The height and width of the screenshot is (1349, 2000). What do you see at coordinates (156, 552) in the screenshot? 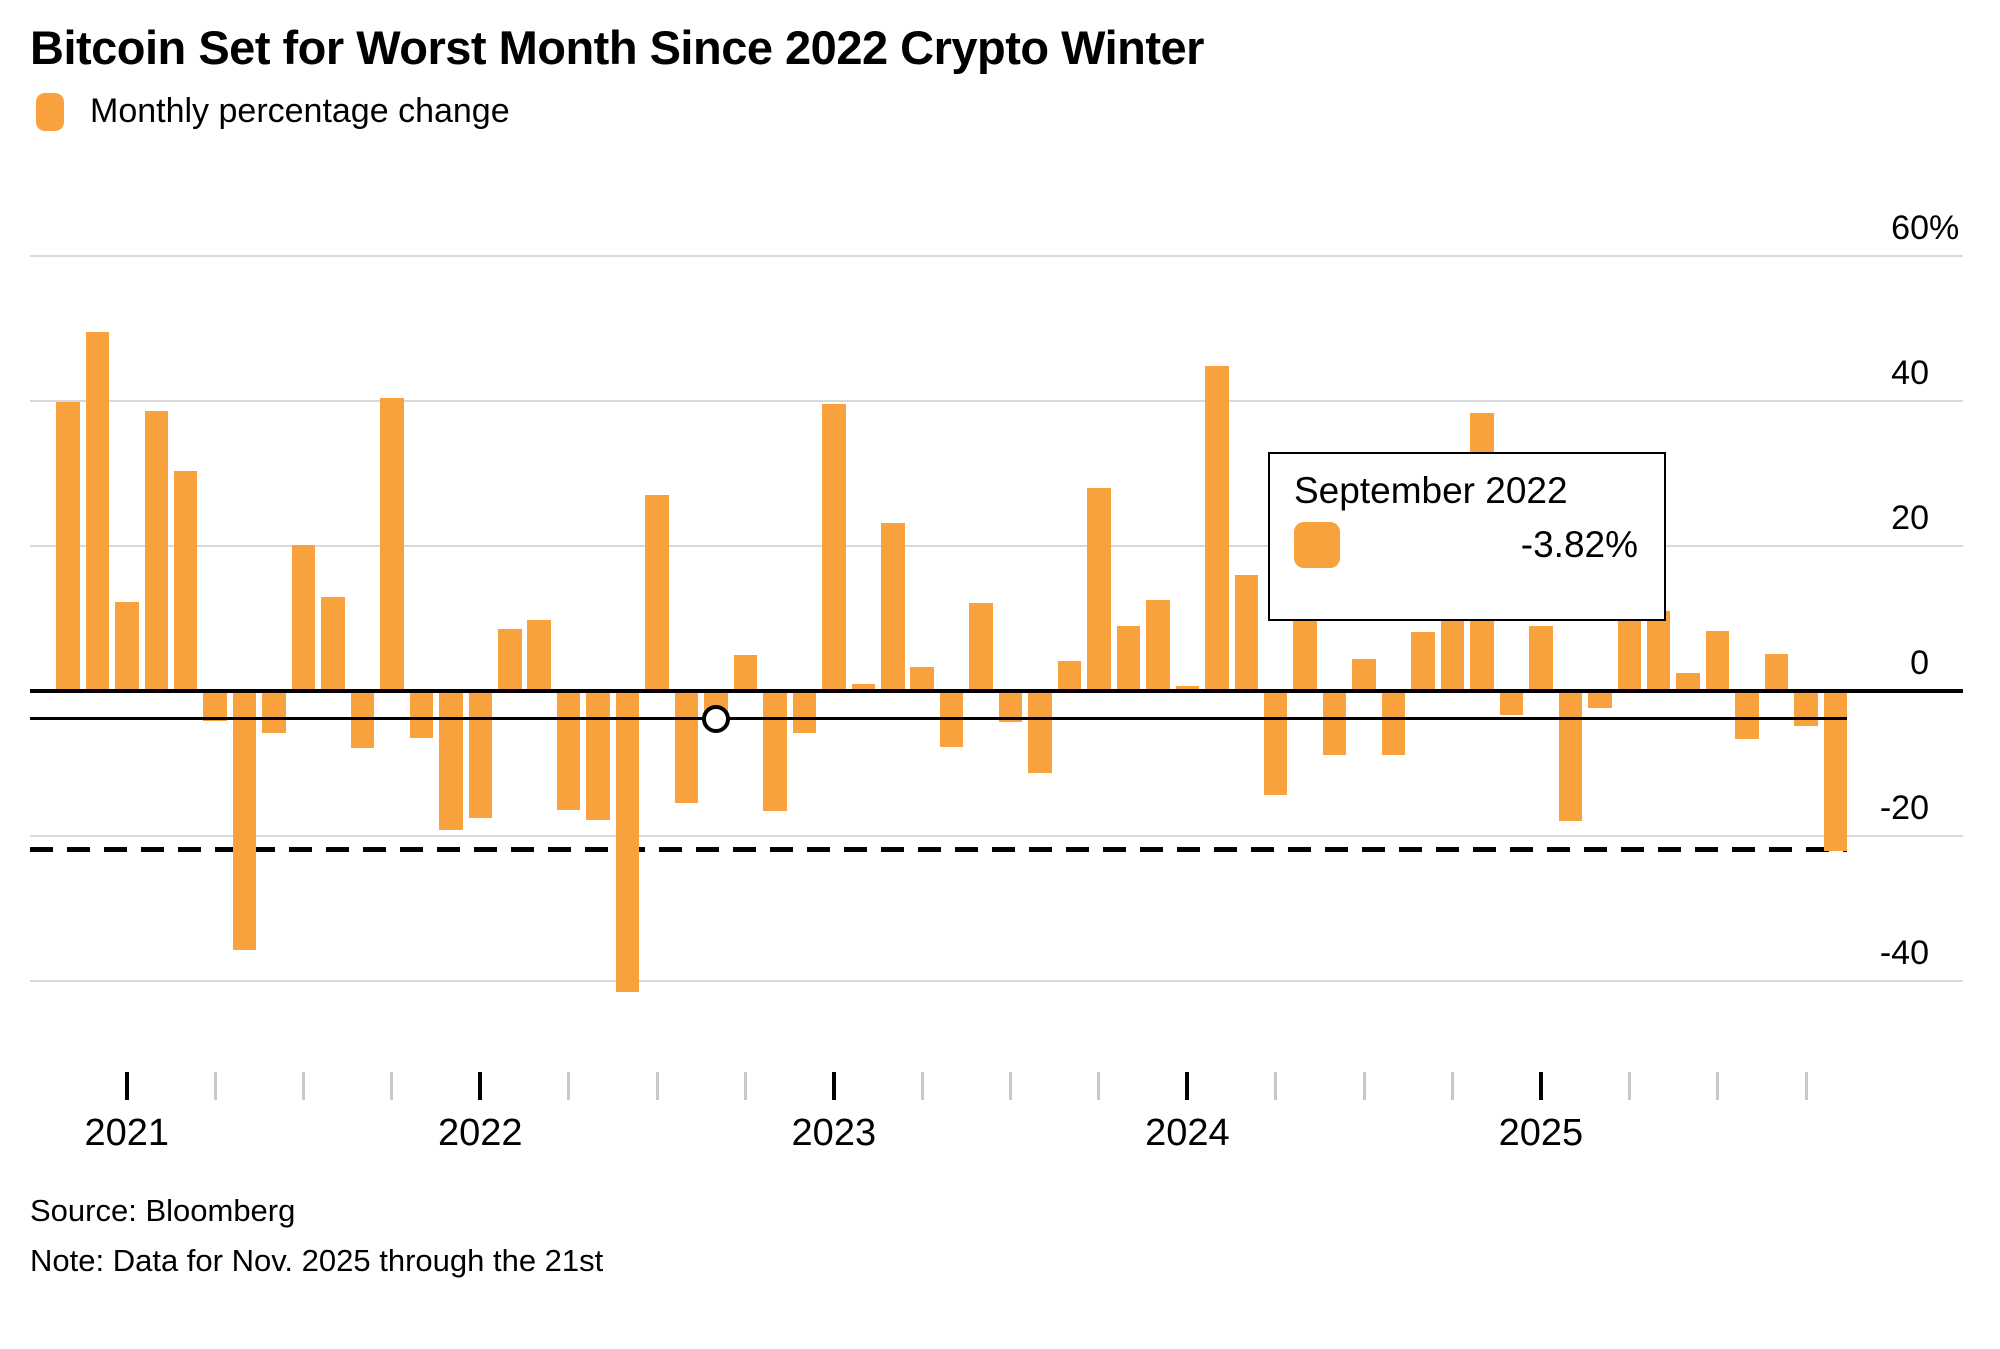
I see `bar-Feb-2021` at bounding box center [156, 552].